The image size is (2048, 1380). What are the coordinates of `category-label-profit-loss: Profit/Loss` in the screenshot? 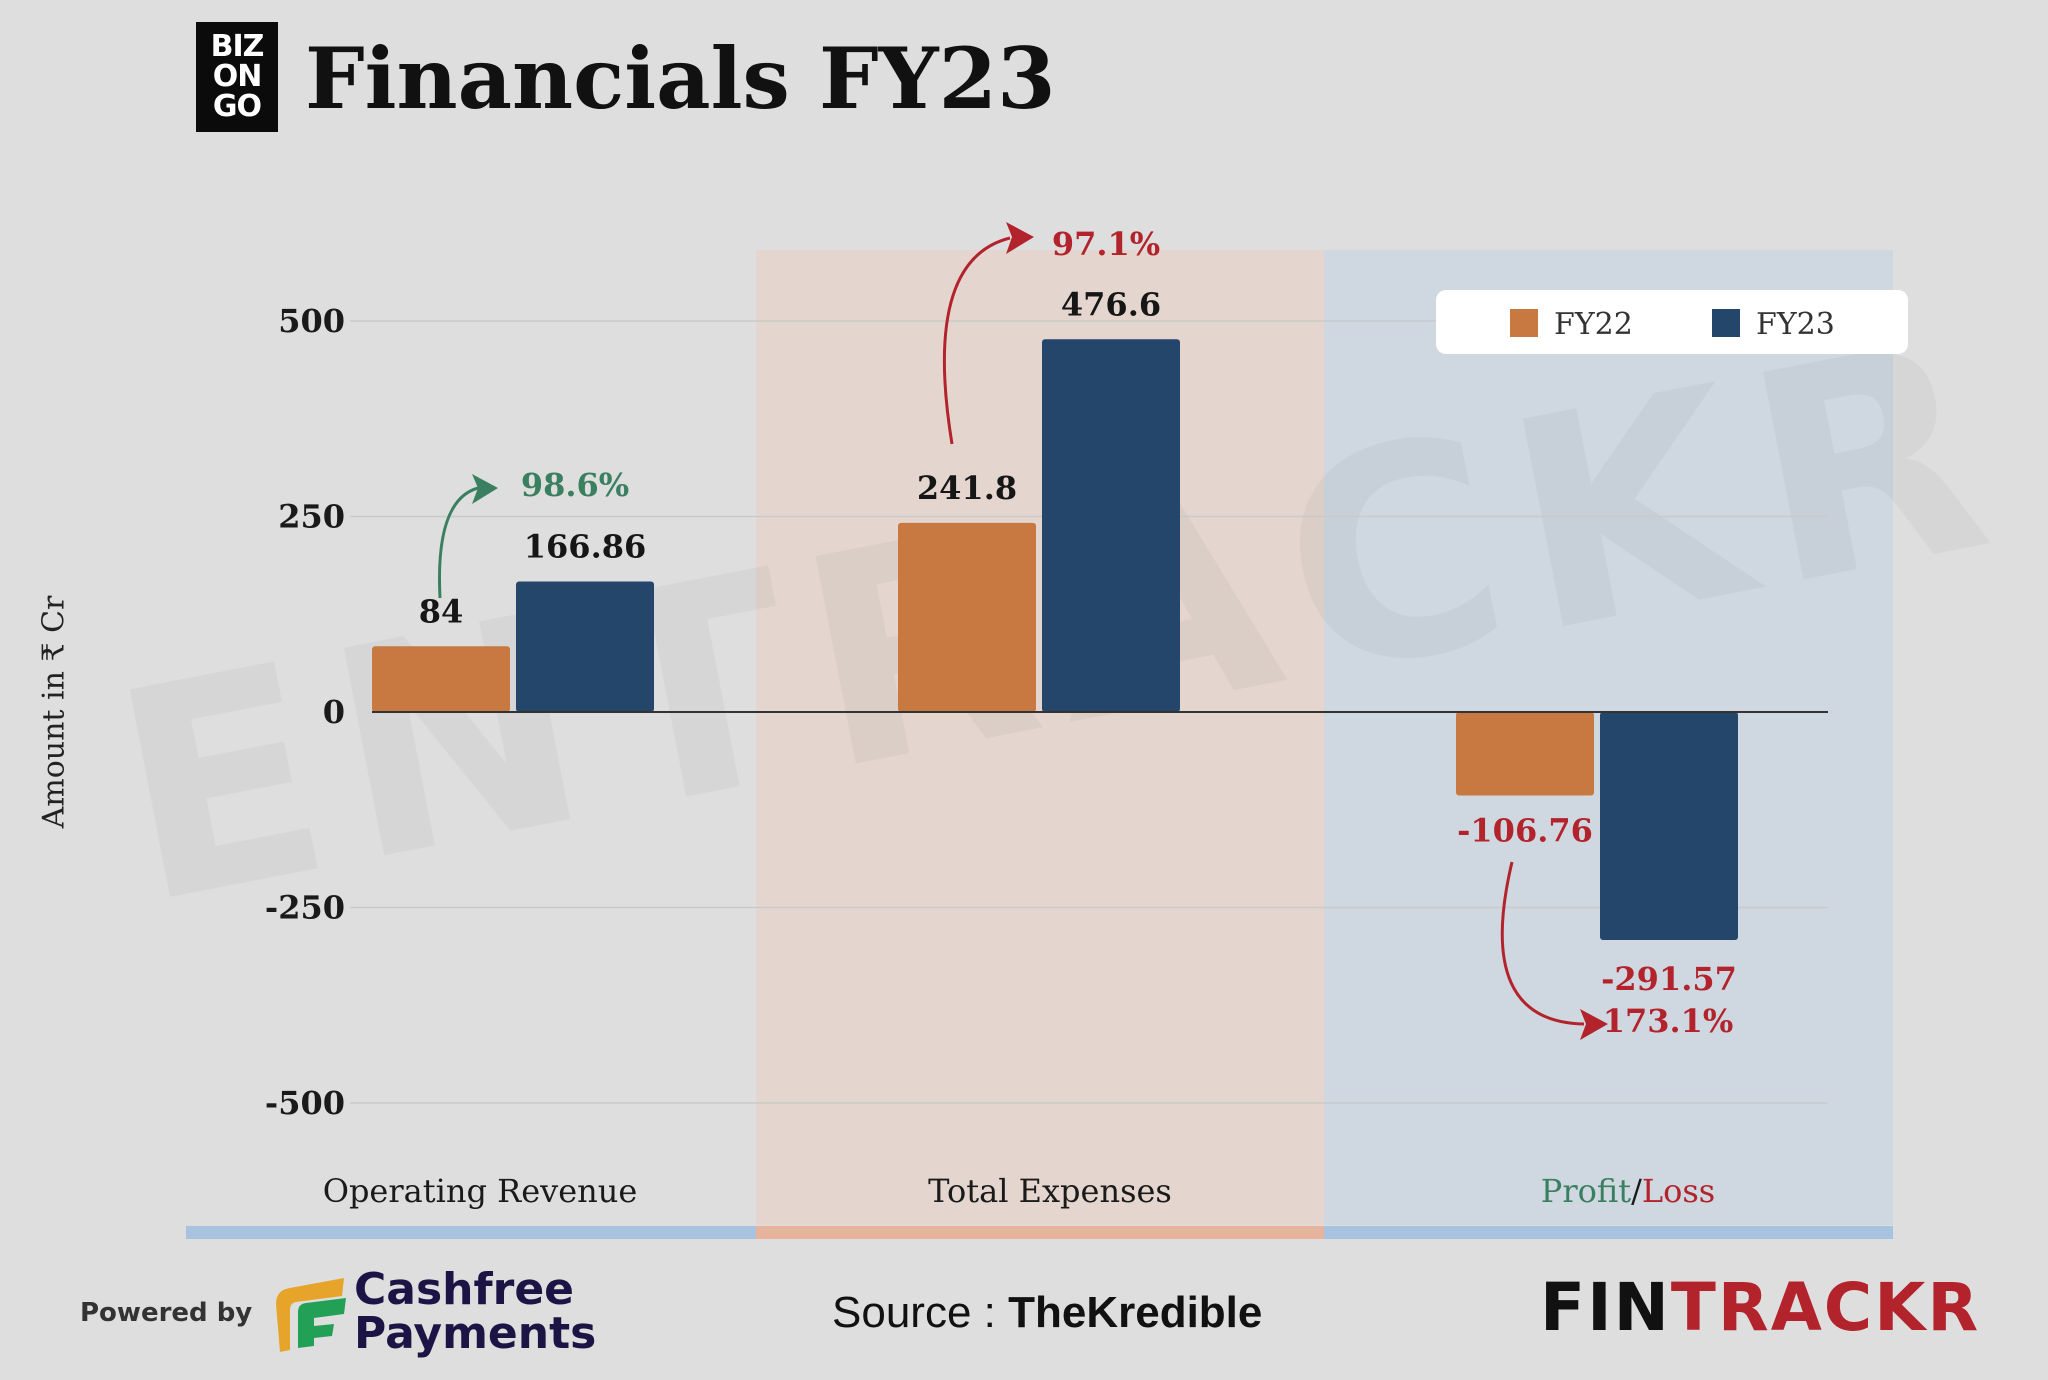 It's located at (1628, 1191).